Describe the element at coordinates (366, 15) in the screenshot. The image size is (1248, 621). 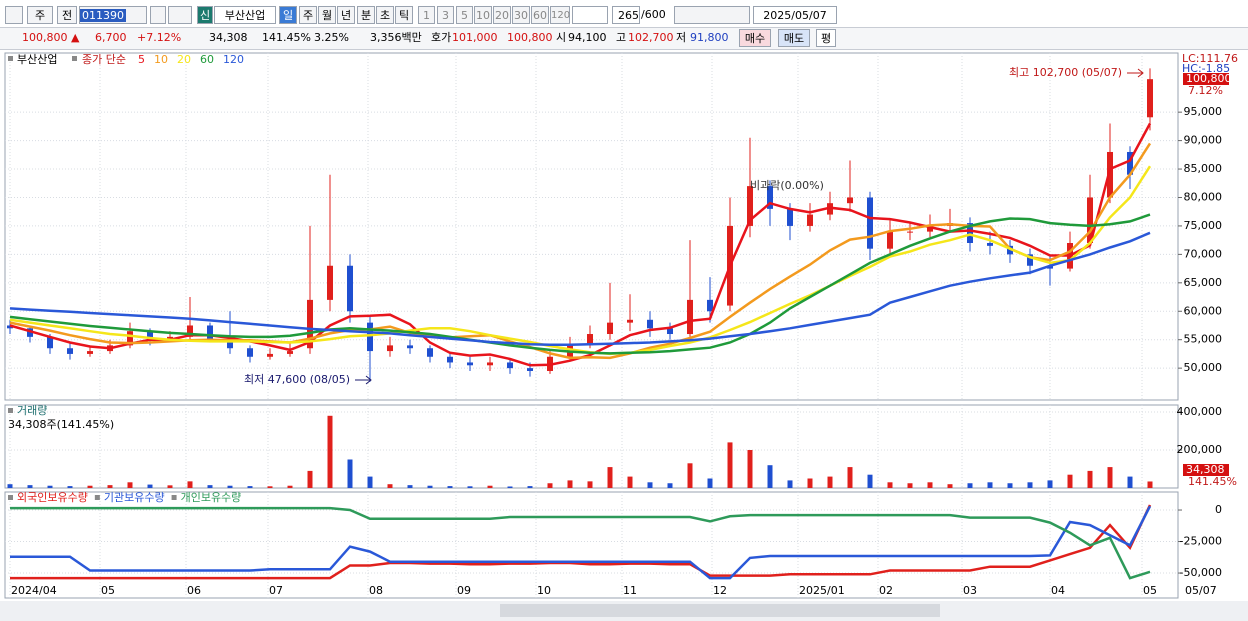
I see `interval: 분` at that location.